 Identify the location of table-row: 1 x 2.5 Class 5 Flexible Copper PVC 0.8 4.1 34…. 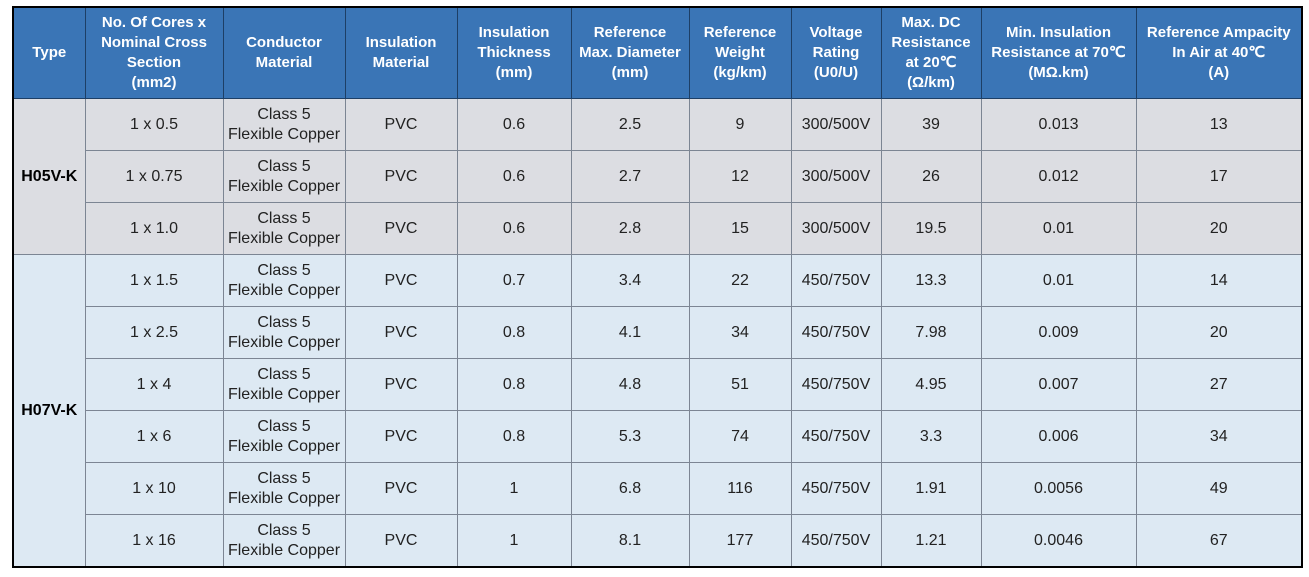
(658, 332).